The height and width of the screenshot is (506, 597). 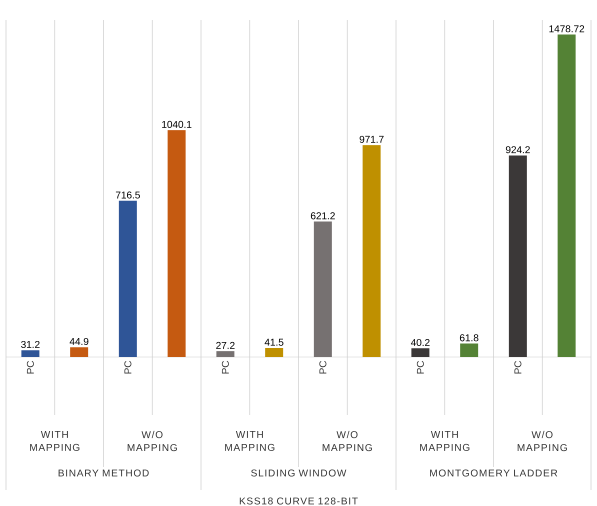 I want to click on data-label: 971.7, so click(x=372, y=139).